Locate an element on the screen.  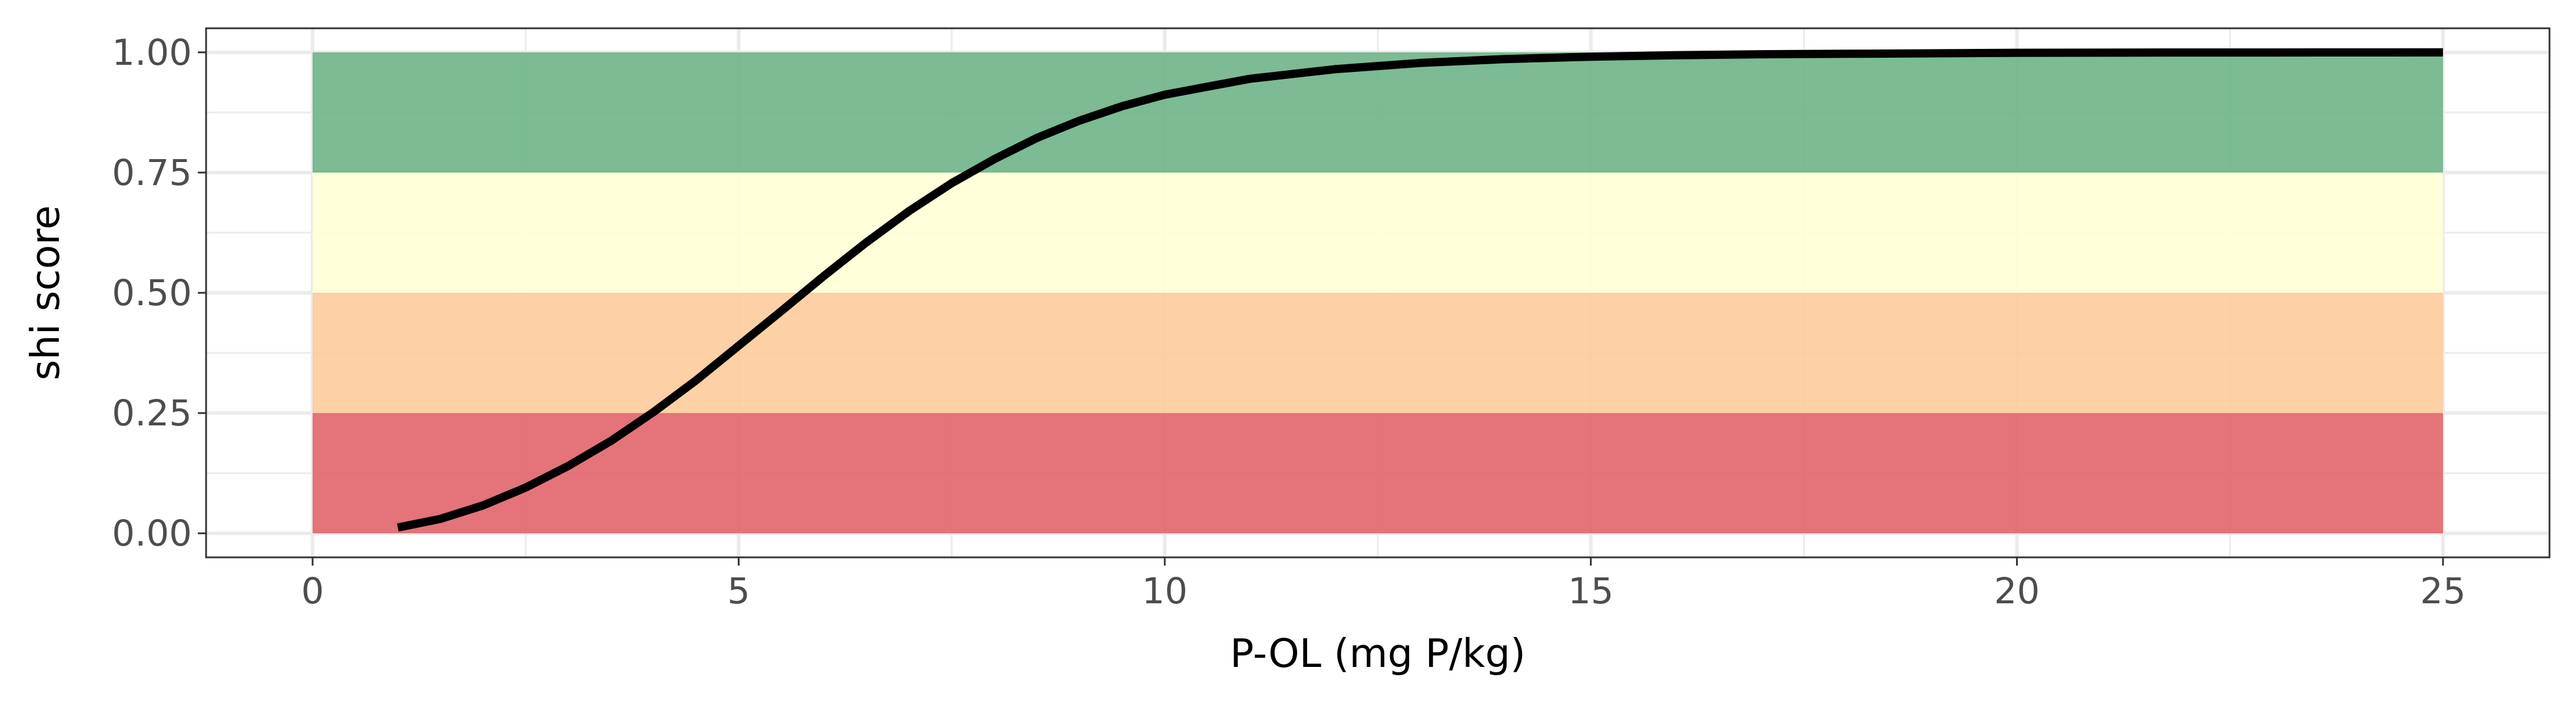
y-tick-label: 0.50 is located at coordinates (152, 293).